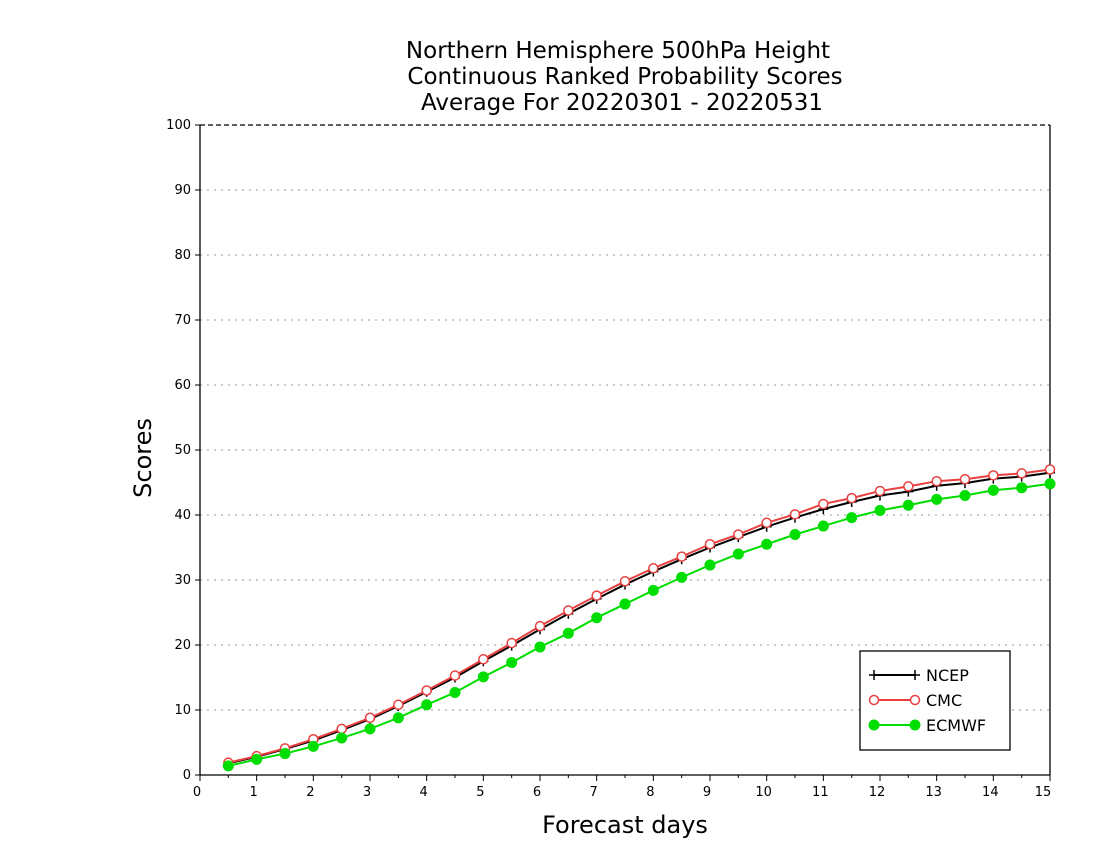 This screenshot has width=1100, height=850. I want to click on x-tick-label-8: 8, so click(650, 792).